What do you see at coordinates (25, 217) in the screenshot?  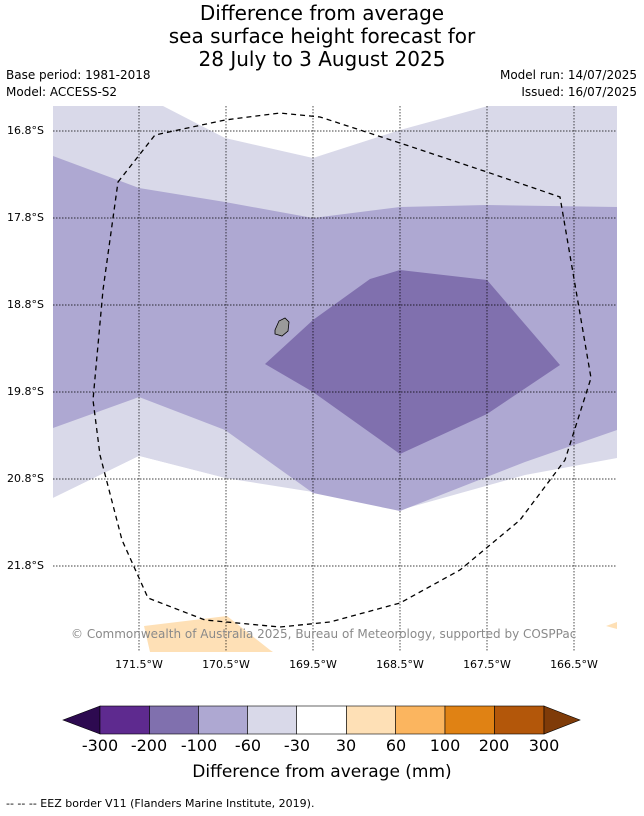 I see `lat-label: 17.8°S` at bounding box center [25, 217].